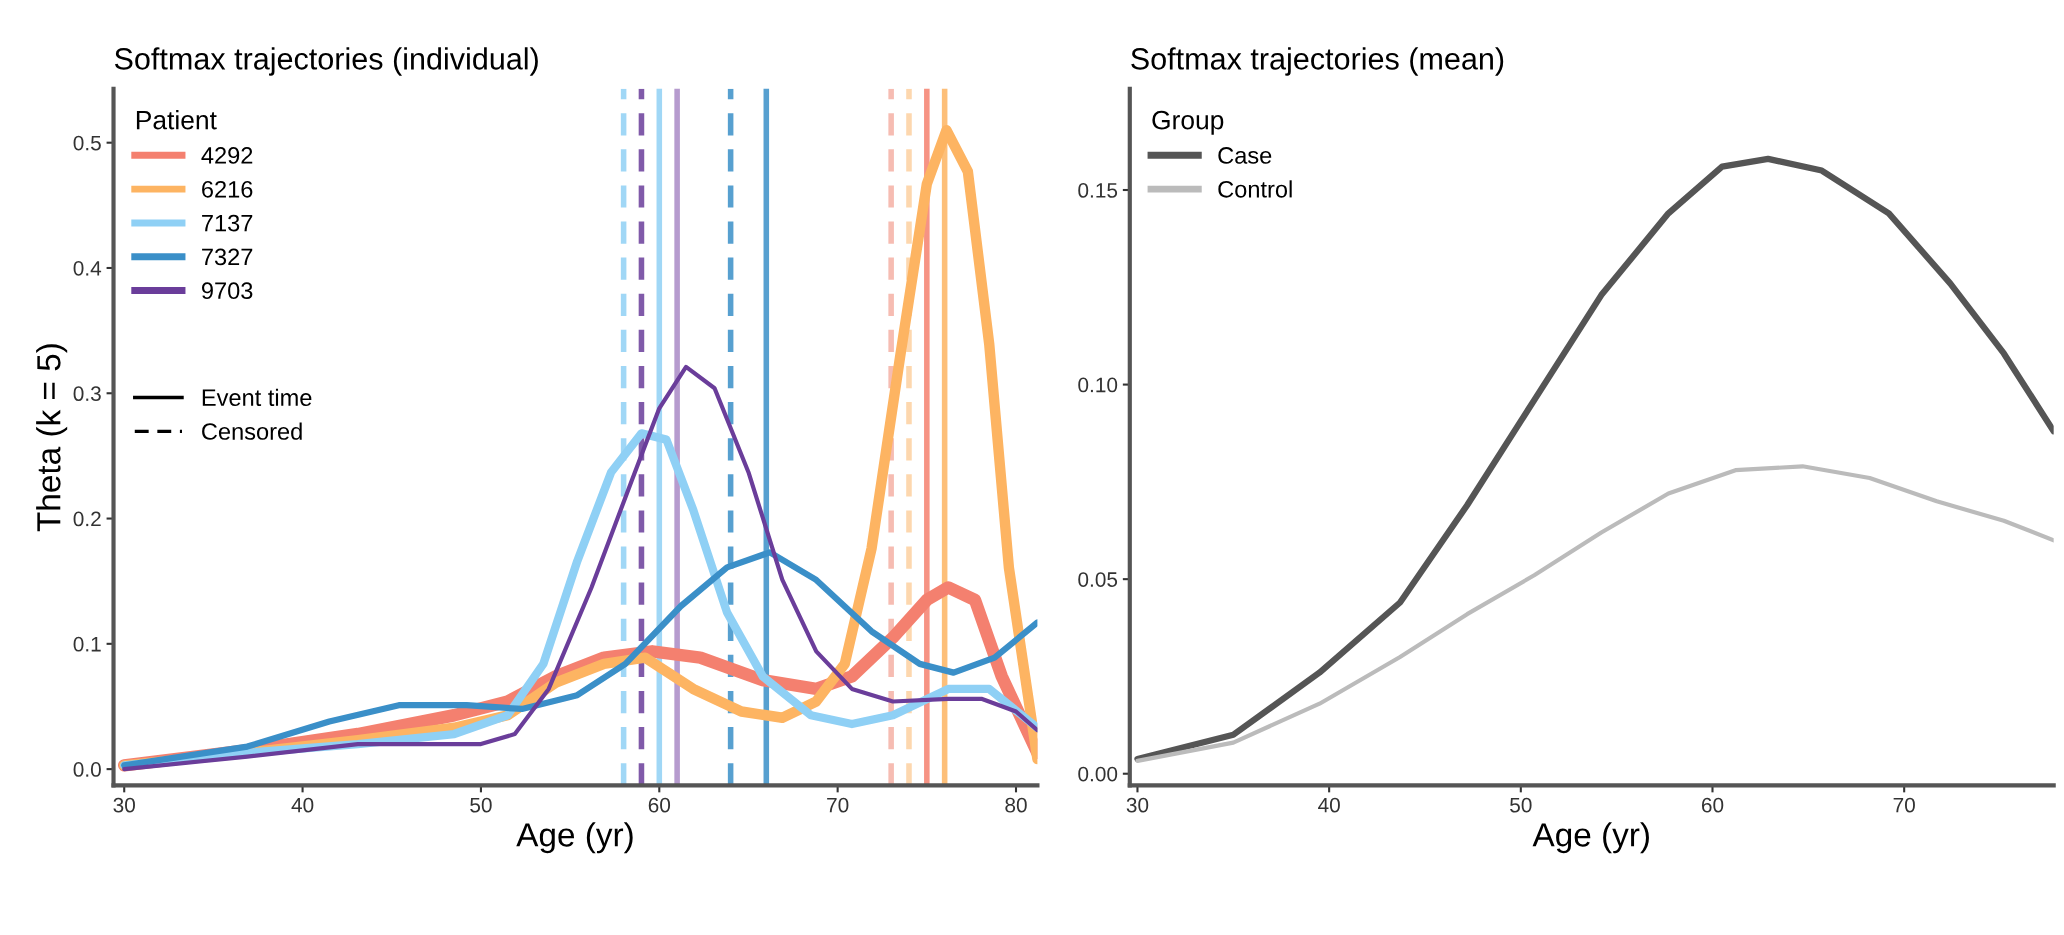 The width and height of the screenshot is (2064, 935). I want to click on y-tick-label: 0.0, so click(87, 769).